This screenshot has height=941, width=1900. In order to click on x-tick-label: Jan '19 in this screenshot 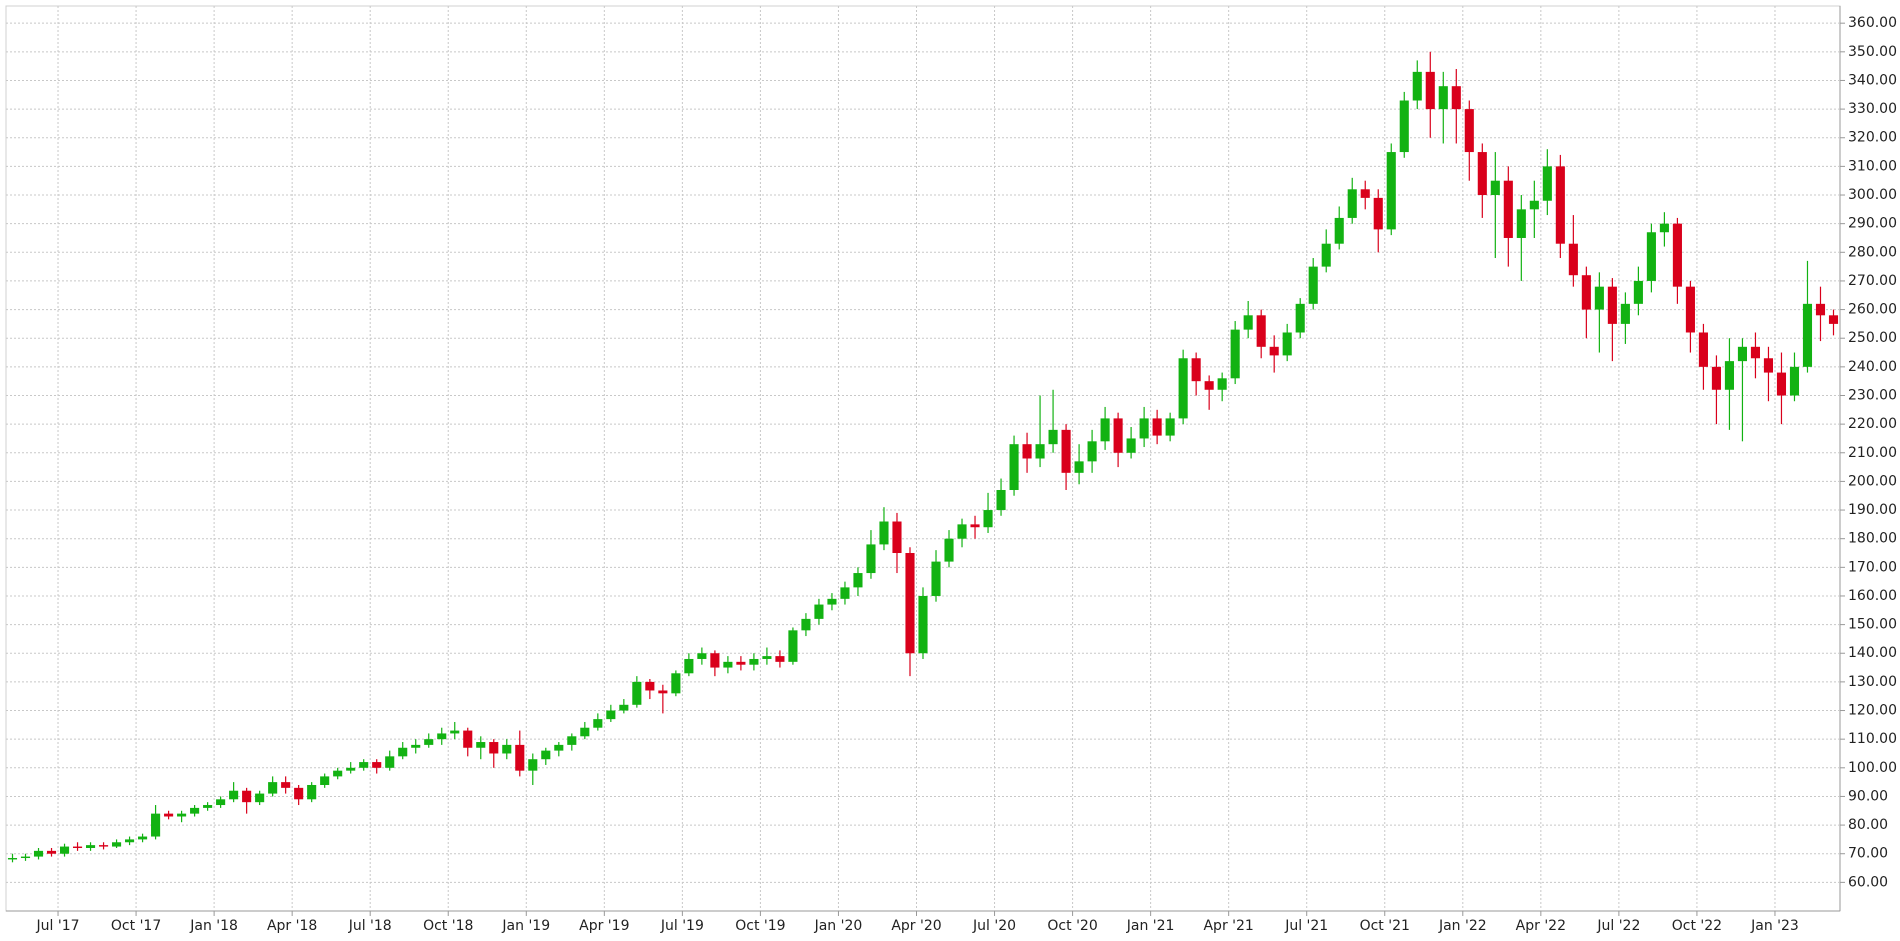, I will do `click(525, 926)`.